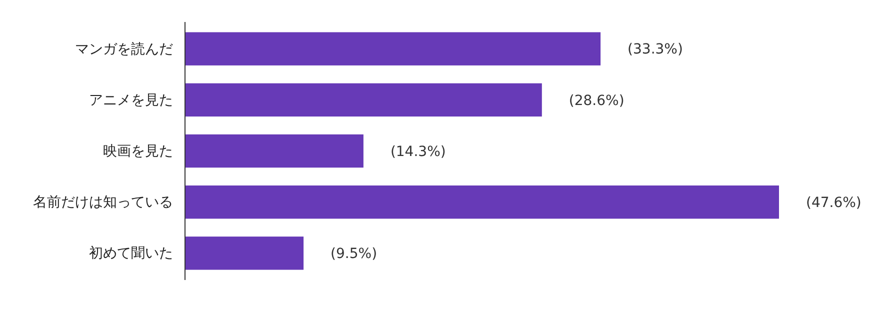 Image resolution: width=879 pixels, height=321 pixels. What do you see at coordinates (418, 152) in the screenshot?
I see `data-label: (14.3%)` at bounding box center [418, 152].